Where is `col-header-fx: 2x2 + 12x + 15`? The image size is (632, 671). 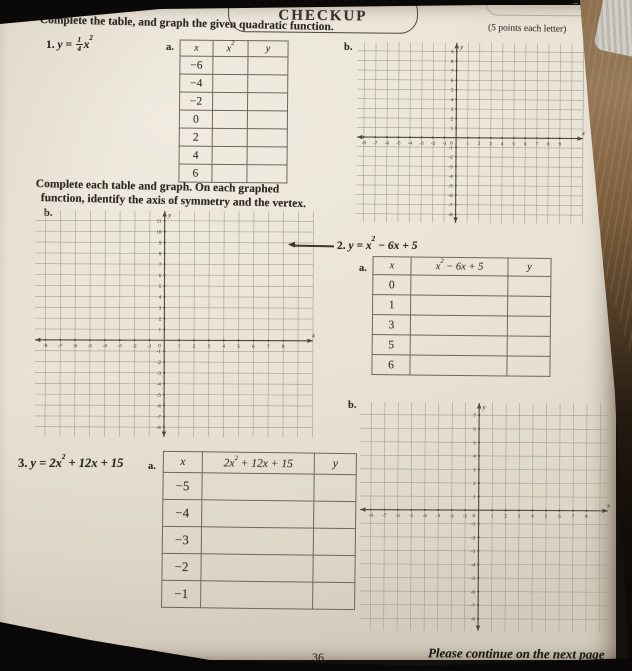
col-header-fx: 2x2 + 12x + 15 is located at coordinates (258, 463).